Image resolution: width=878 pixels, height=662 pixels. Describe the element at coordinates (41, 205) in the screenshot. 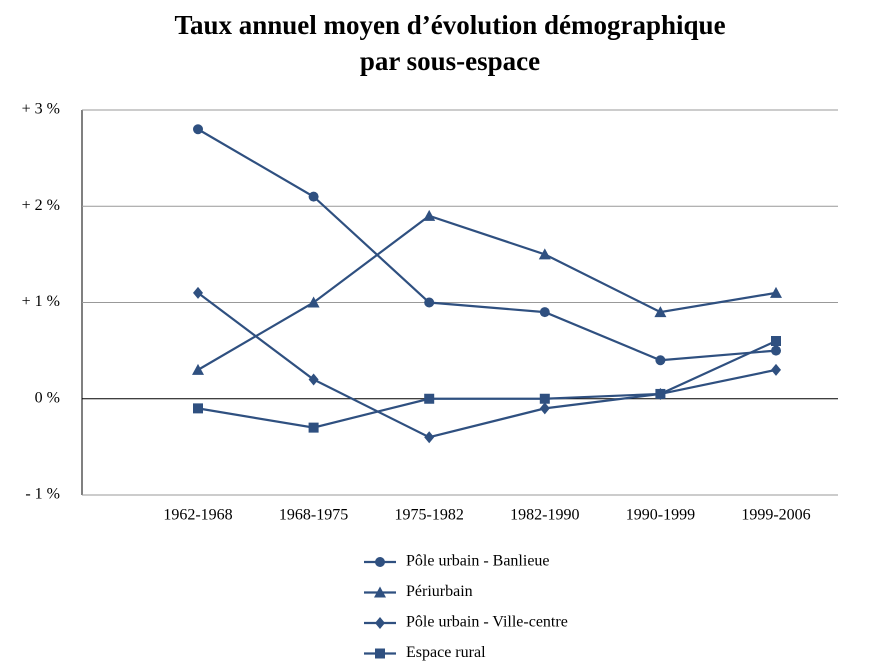

I see `y-tick-label: + 2 %` at that location.